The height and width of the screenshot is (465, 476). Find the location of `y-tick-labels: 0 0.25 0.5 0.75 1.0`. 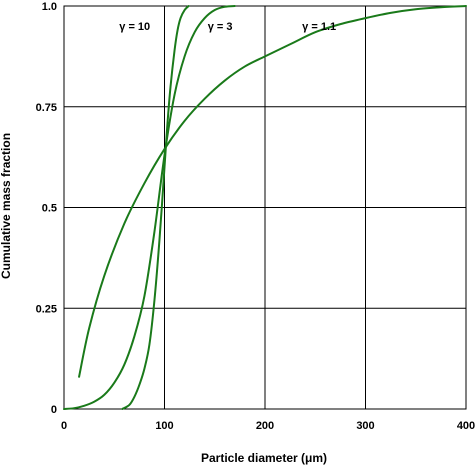

y-tick-labels: 0 0.25 0.5 0.75 1.0 is located at coordinates (46, 208).